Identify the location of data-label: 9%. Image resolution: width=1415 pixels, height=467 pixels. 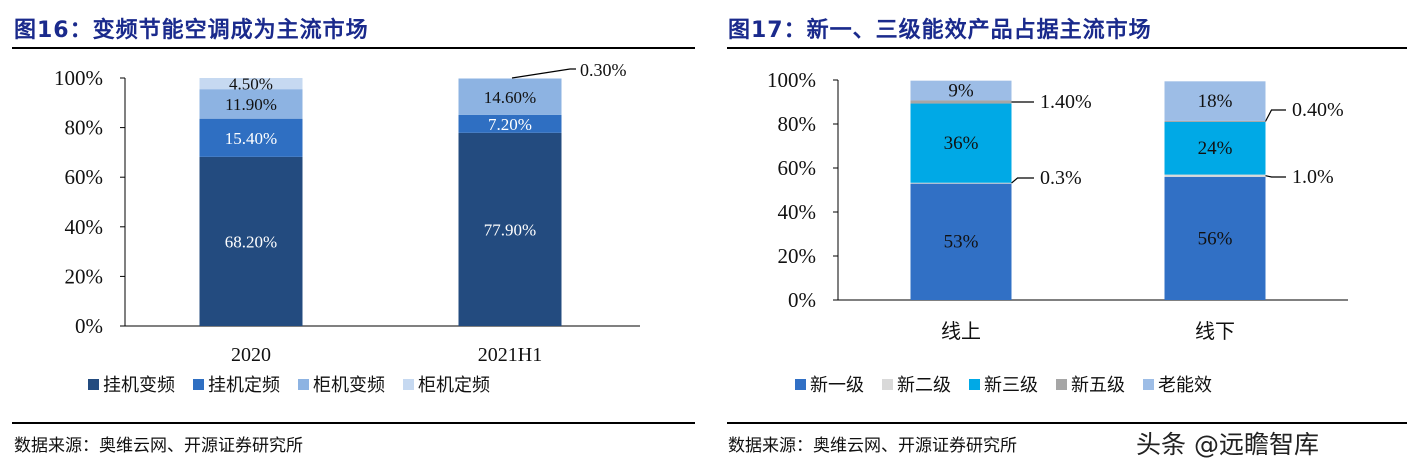
(961, 91).